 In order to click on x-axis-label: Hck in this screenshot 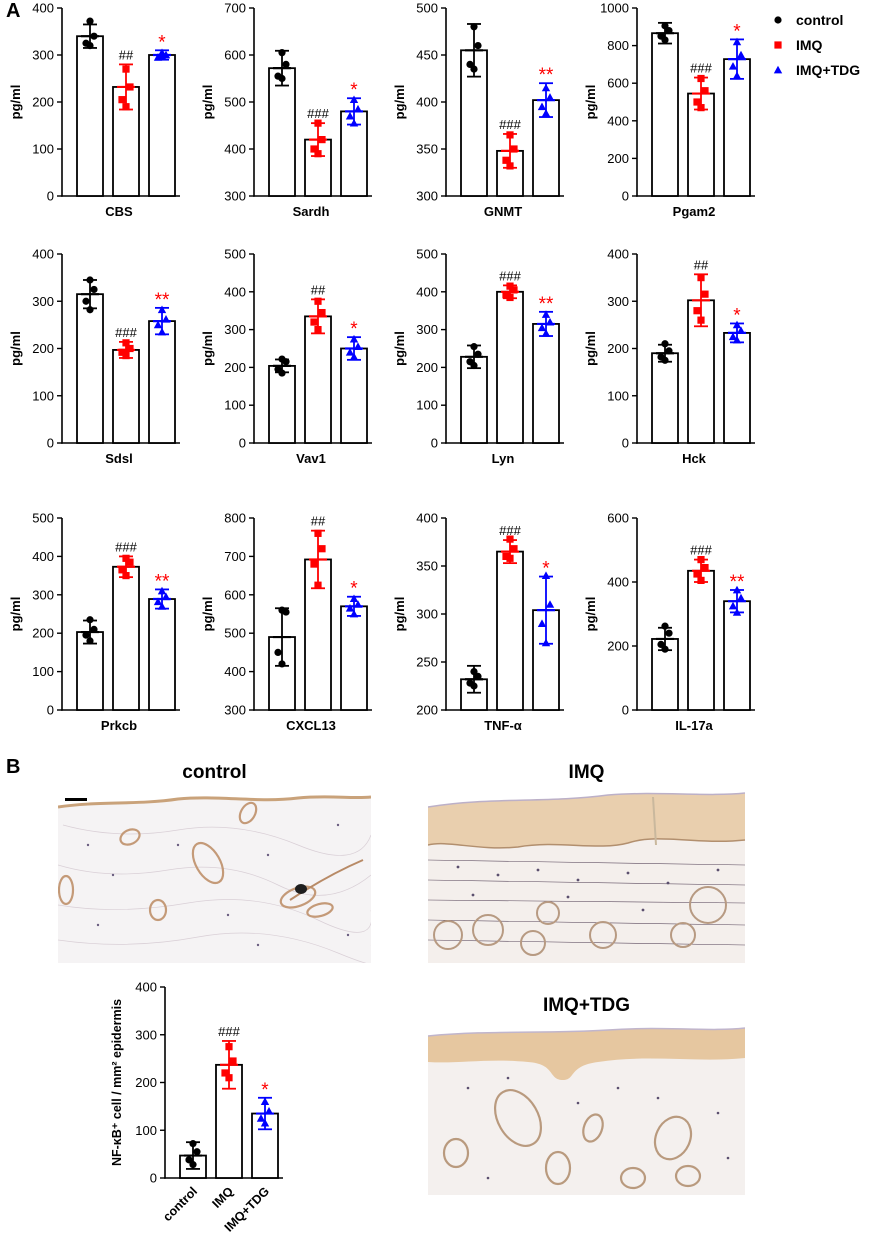, I will do `click(694, 458)`.